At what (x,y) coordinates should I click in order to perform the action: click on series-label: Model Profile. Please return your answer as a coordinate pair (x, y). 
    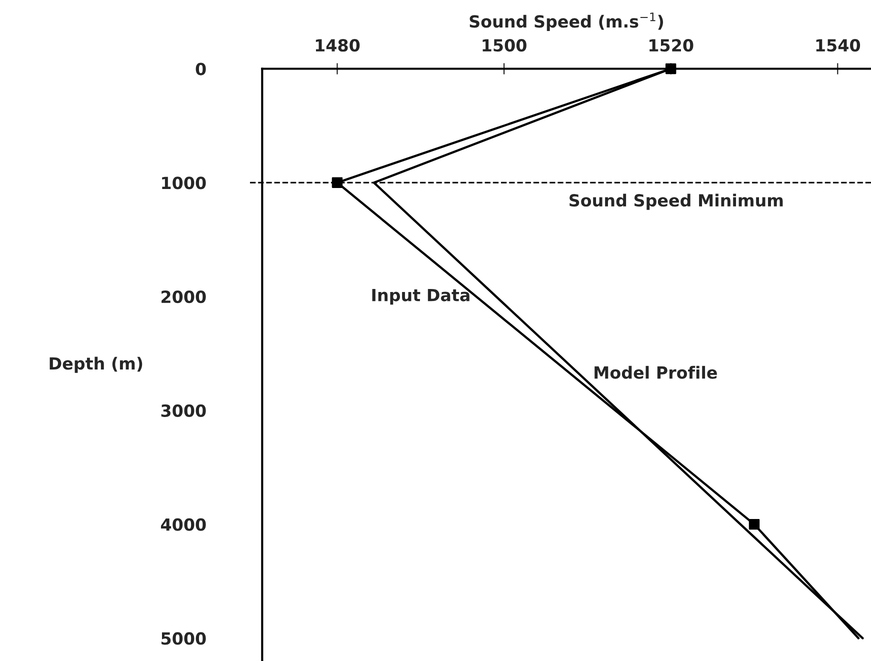
    Looking at the image, I should click on (655, 372).